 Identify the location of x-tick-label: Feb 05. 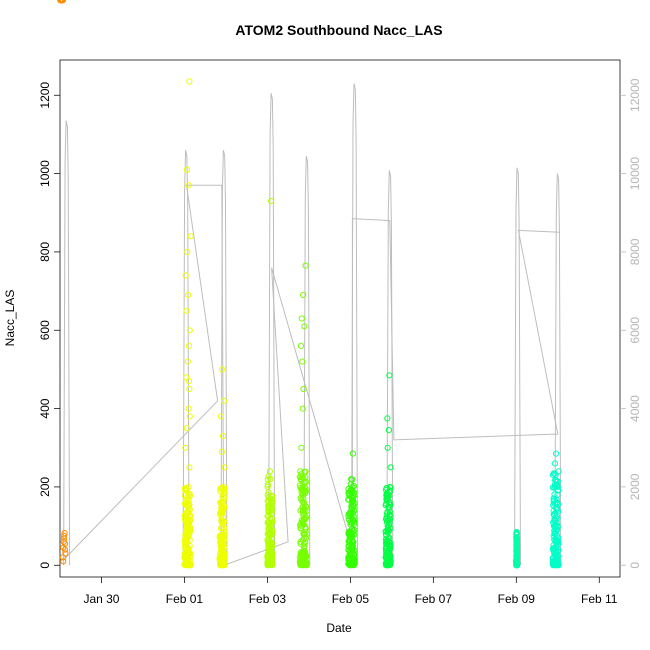
(351, 599).